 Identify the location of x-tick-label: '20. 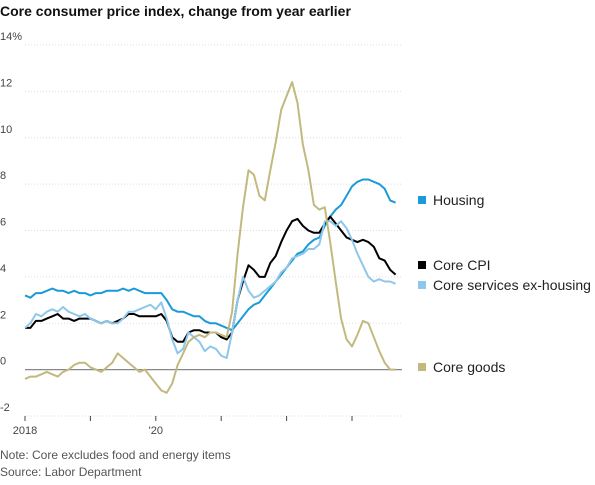
(156, 431).